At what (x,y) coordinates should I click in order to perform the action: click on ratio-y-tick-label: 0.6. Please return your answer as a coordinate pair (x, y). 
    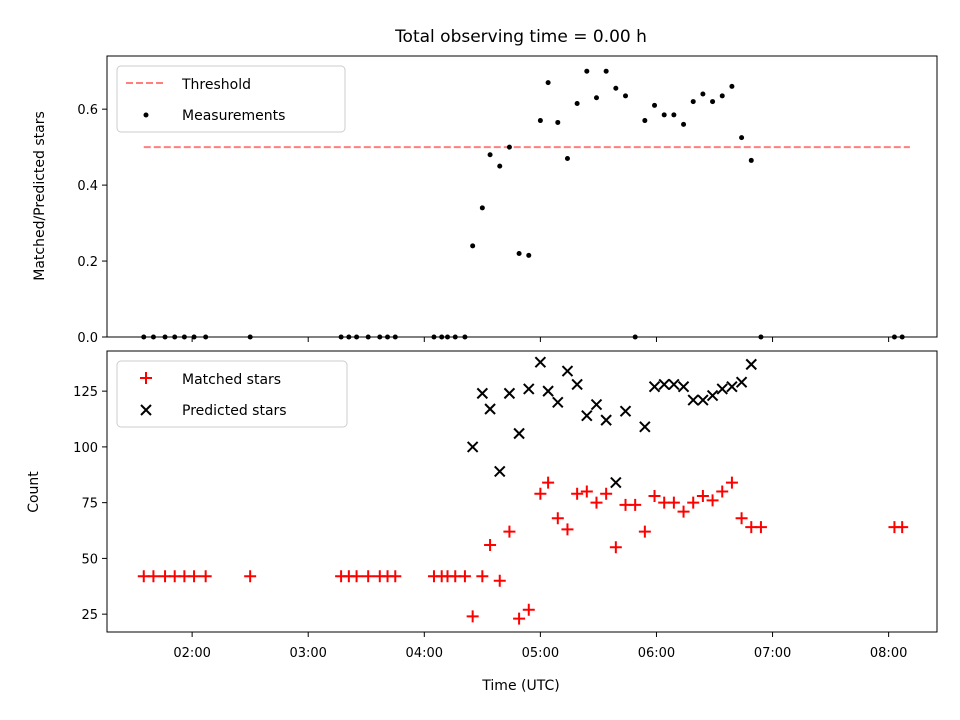
    Looking at the image, I should click on (87, 110).